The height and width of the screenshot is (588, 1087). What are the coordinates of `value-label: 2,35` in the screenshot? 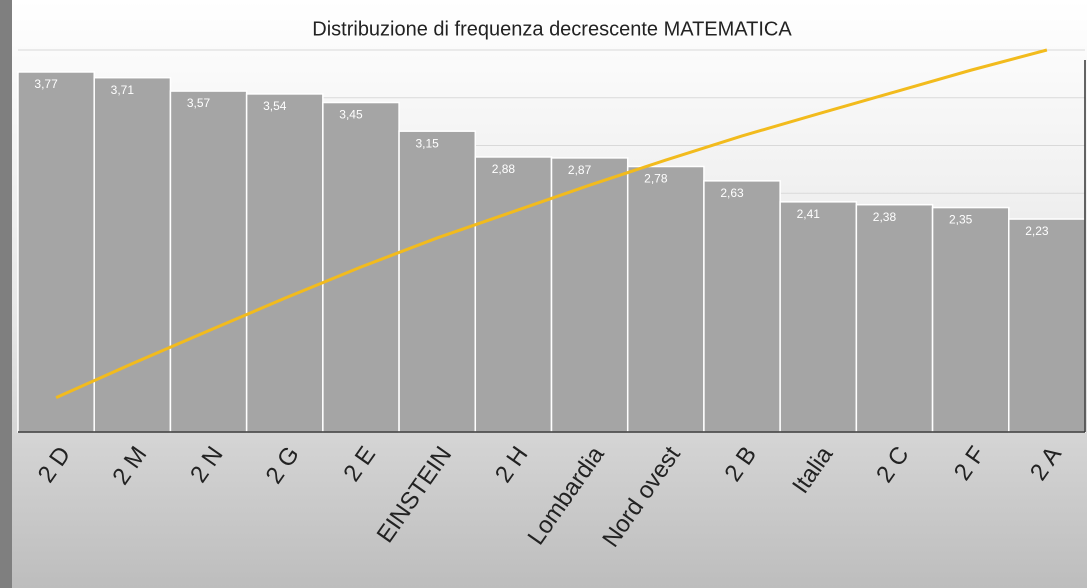 It's located at (961, 220).